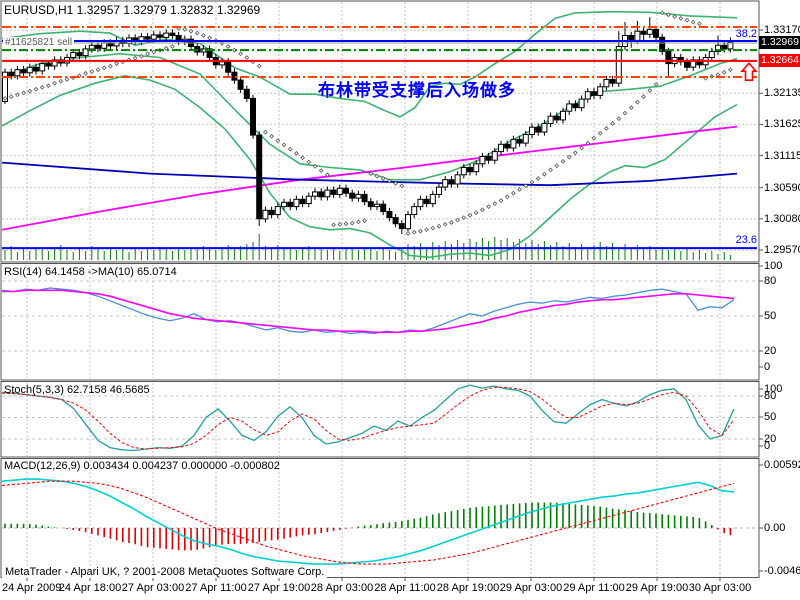 This screenshot has height=600, width=800. Describe the element at coordinates (782, 249) in the screenshot. I see `price-tick-label: 1.29570` at that location.